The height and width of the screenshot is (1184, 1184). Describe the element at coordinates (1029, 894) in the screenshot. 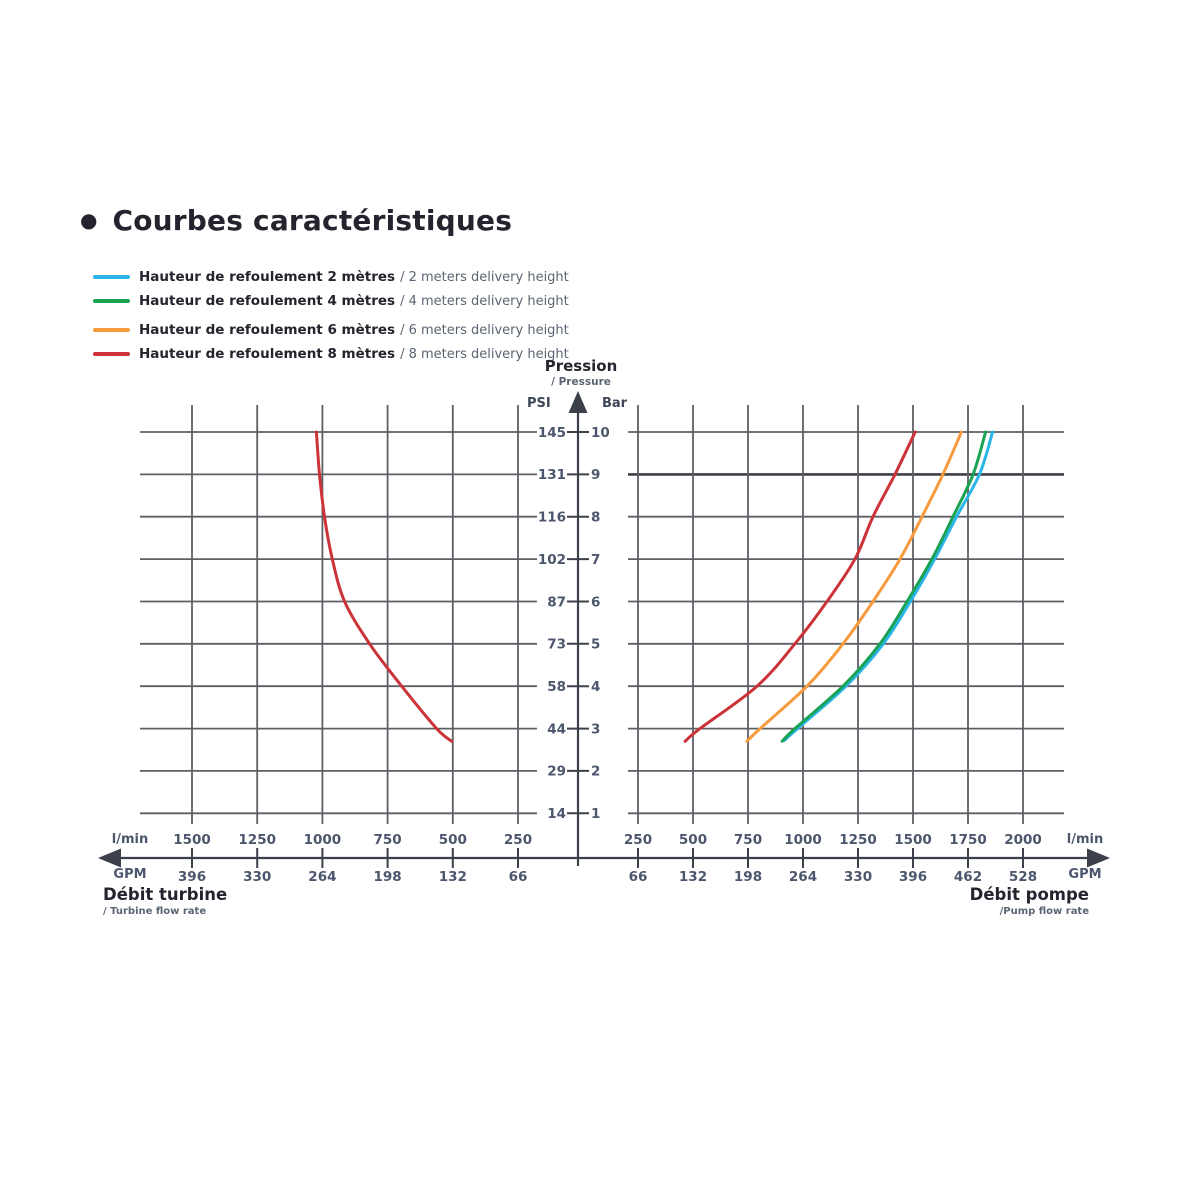

I see `pump-title: Débit pompe` at that location.